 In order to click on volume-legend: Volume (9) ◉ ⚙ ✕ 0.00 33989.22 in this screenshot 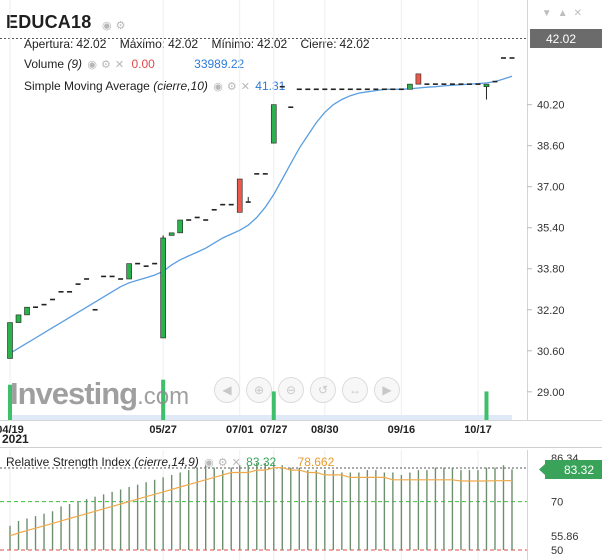, I will do `click(134, 64)`.